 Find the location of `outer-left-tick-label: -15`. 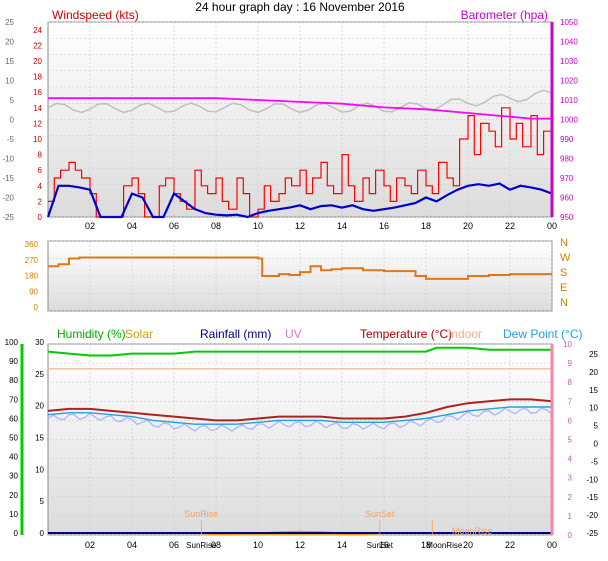

outer-left-tick-label: -15 is located at coordinates (8, 178).